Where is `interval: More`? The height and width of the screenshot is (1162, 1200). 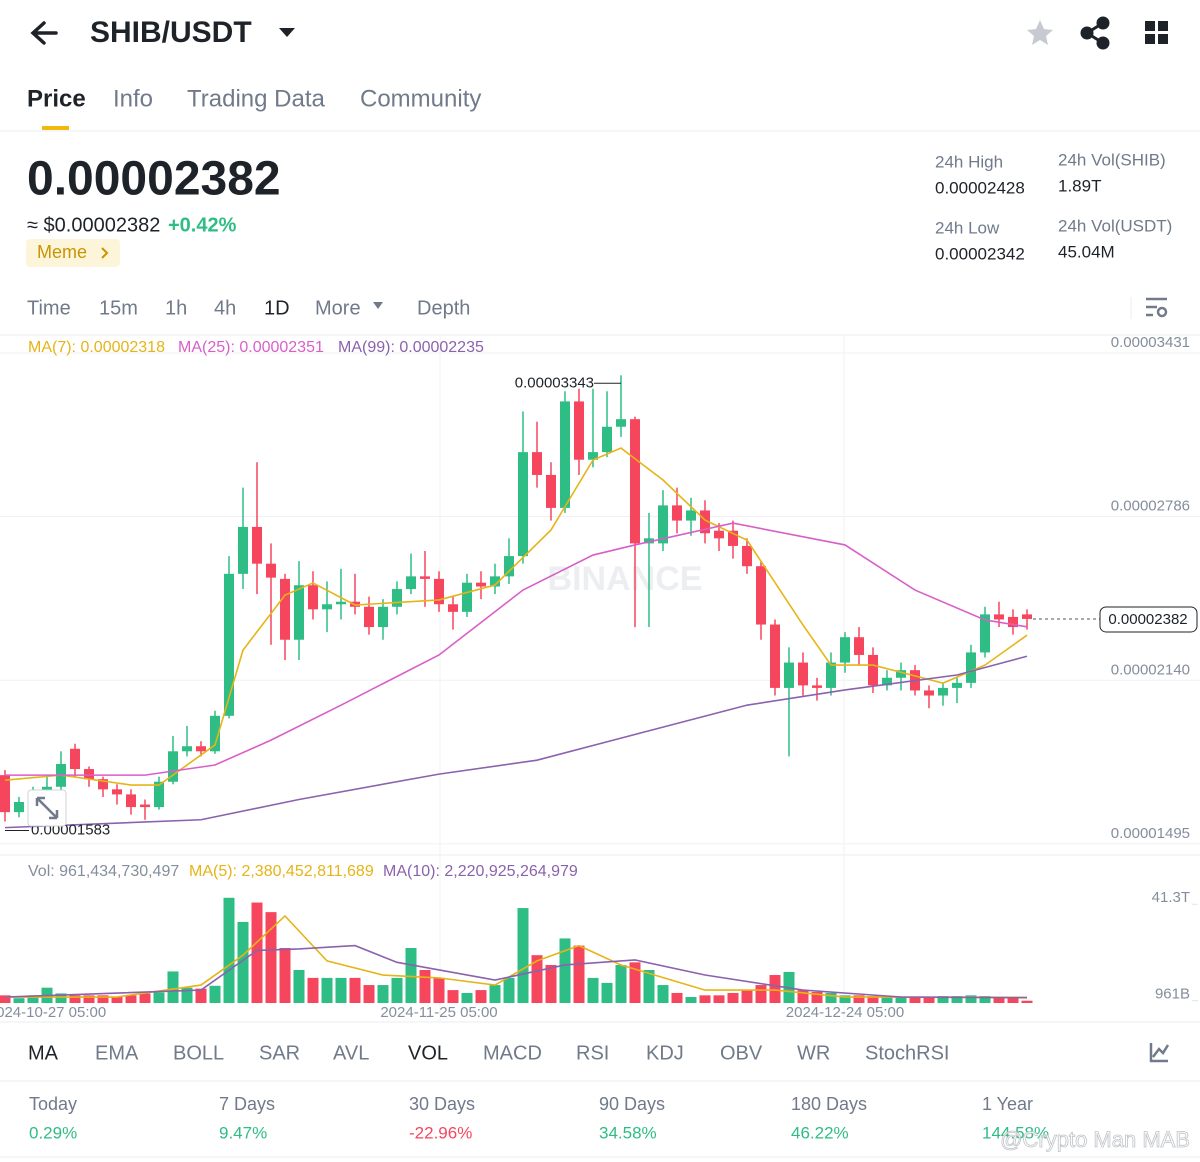 interval: More is located at coordinates (338, 308).